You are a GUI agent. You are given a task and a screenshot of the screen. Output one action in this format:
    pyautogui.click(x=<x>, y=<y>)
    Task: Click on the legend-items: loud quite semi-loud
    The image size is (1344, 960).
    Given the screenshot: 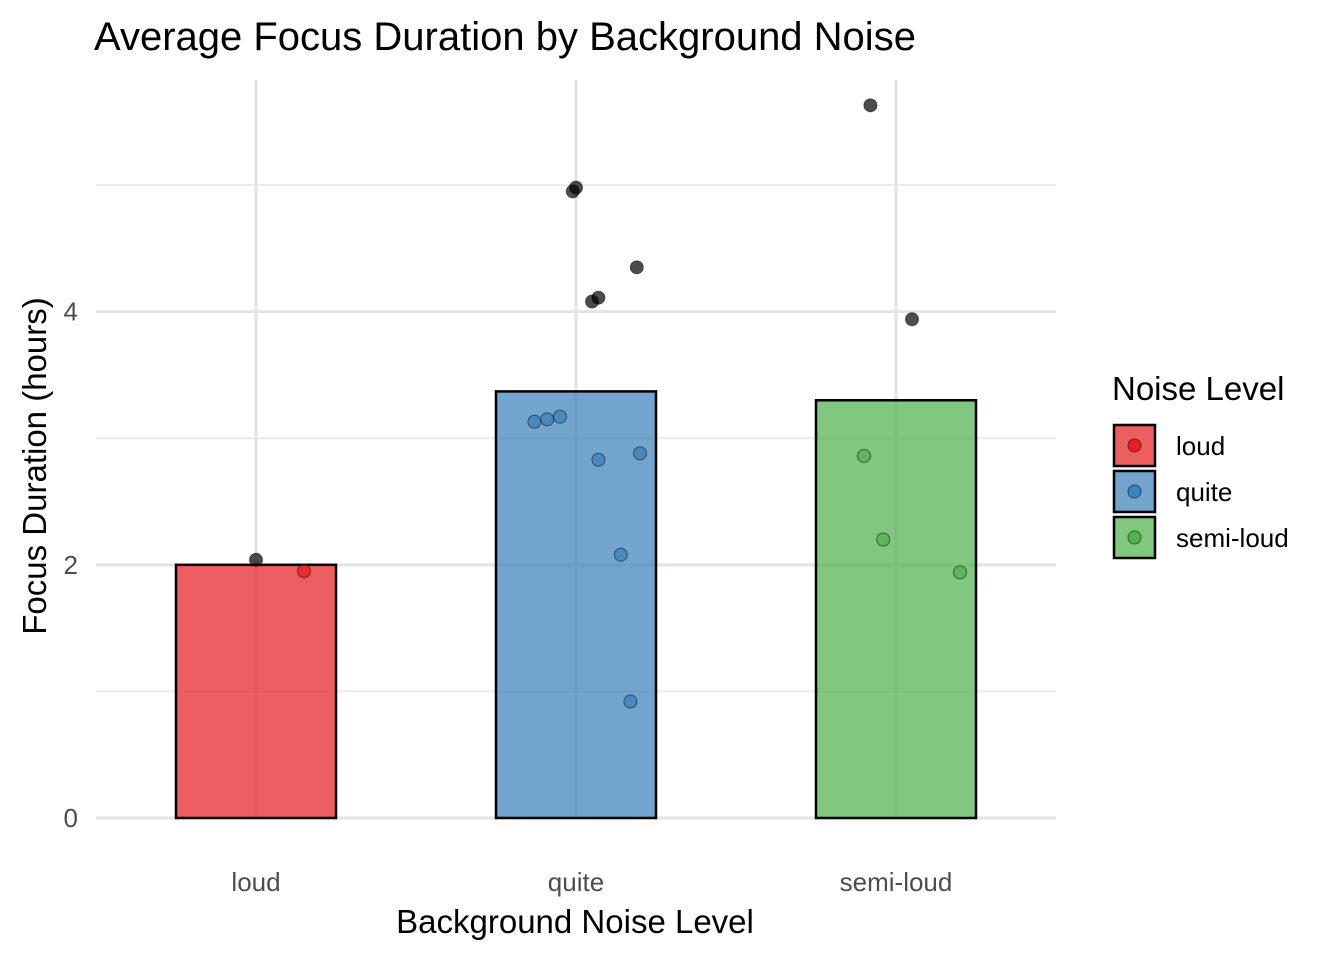 What is the action you would take?
    pyautogui.click(x=1200, y=491)
    